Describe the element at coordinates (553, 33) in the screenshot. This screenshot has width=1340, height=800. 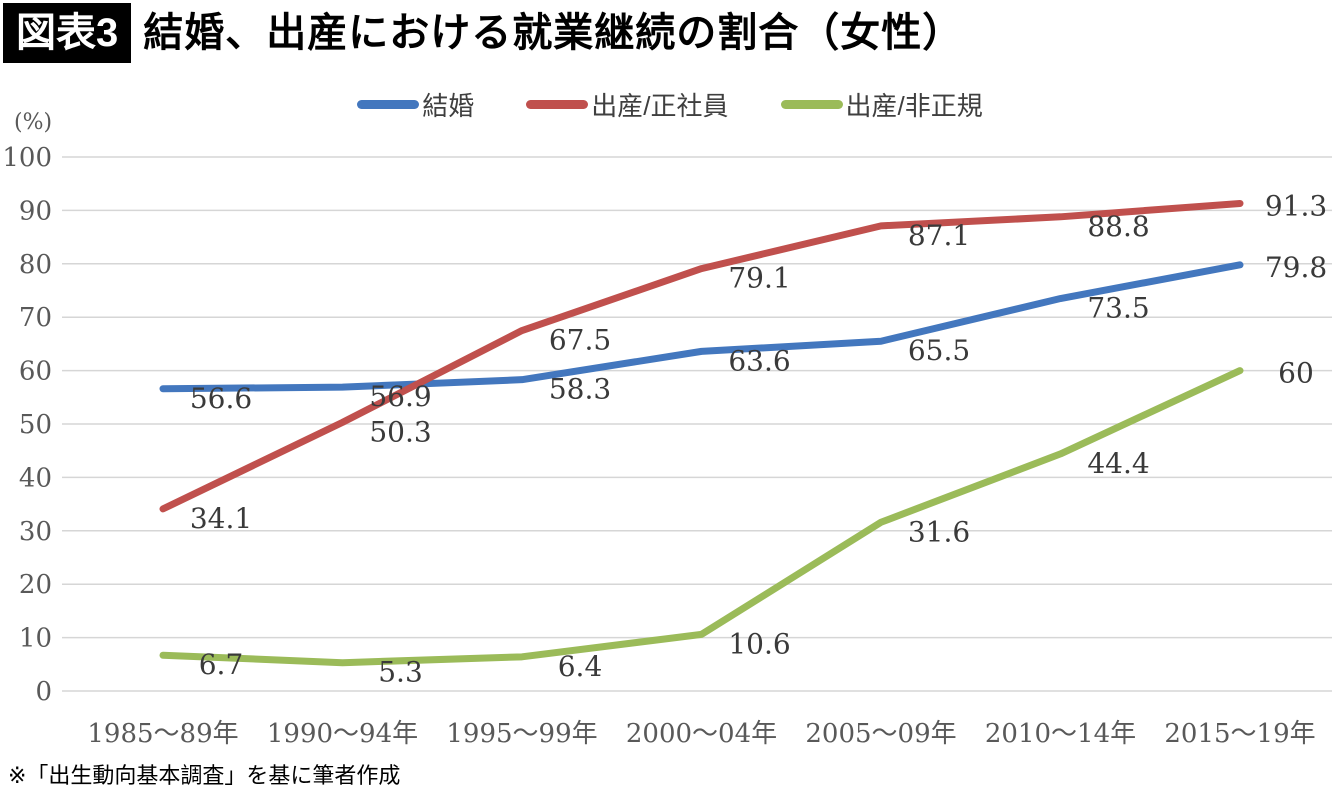
I see `page-title: 結婚、出産における就業継続の割合（女性）` at that location.